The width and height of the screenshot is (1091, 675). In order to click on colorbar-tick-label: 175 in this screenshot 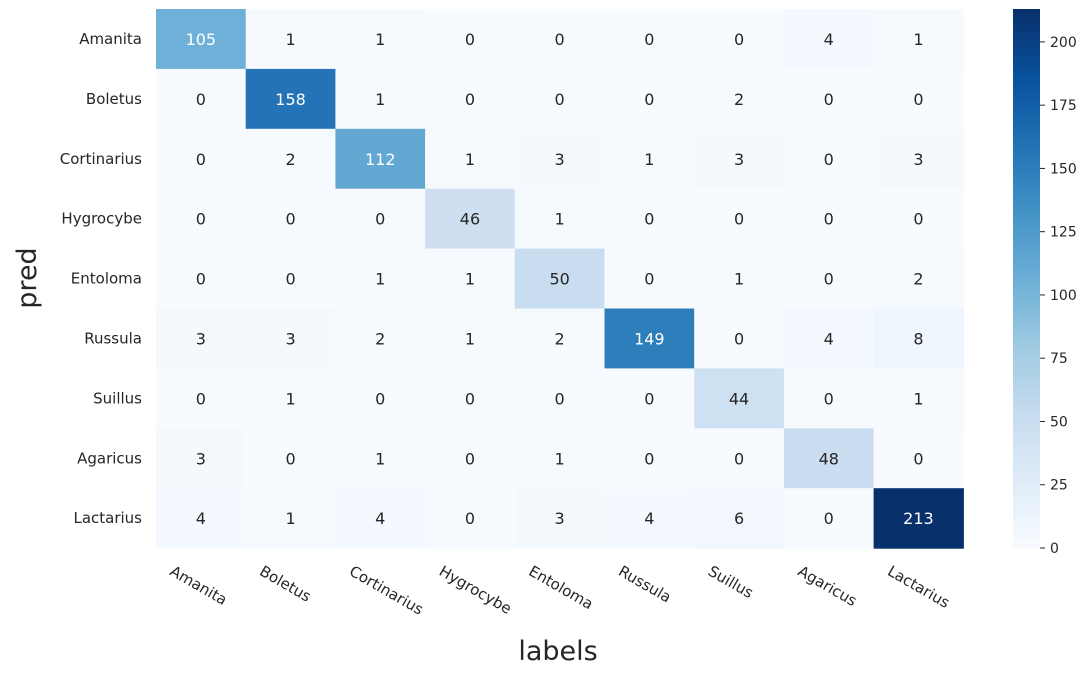, I will do `click(1063, 106)`.